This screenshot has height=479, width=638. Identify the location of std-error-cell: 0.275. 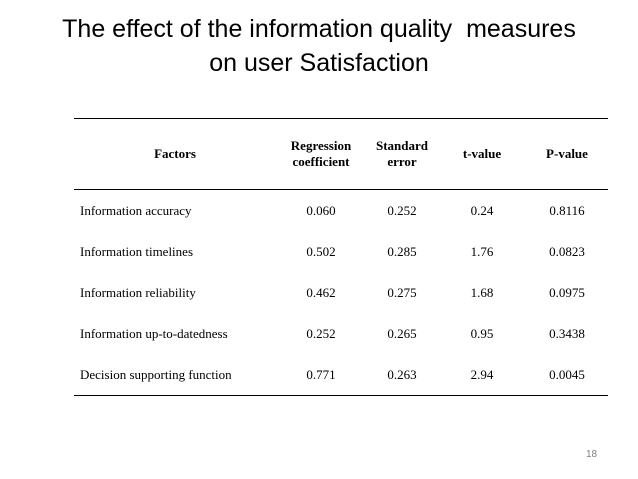
(402, 292).